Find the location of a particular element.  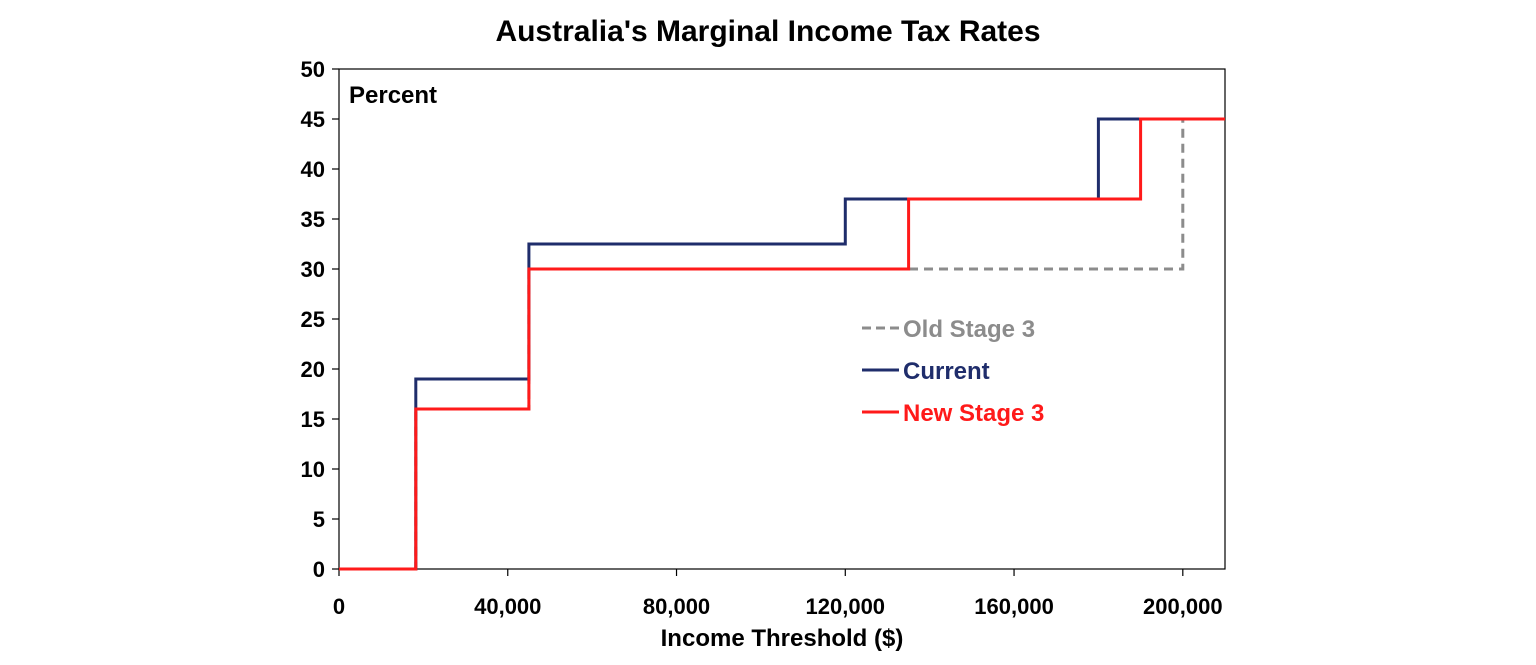

x-tick-label: 120,000 is located at coordinates (846, 606).